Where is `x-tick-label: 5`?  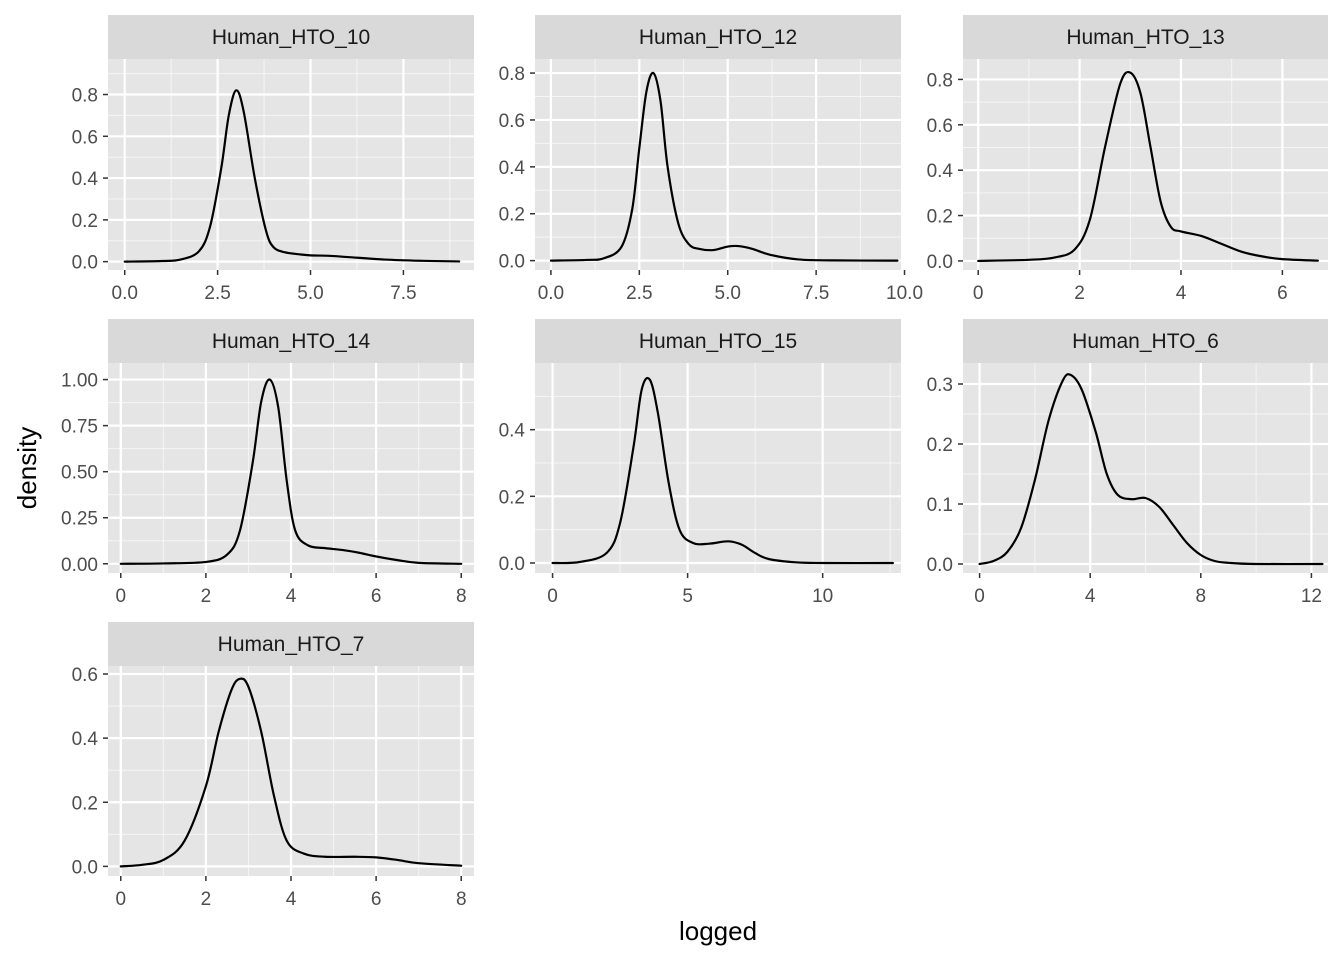 x-tick-label: 5 is located at coordinates (687, 596).